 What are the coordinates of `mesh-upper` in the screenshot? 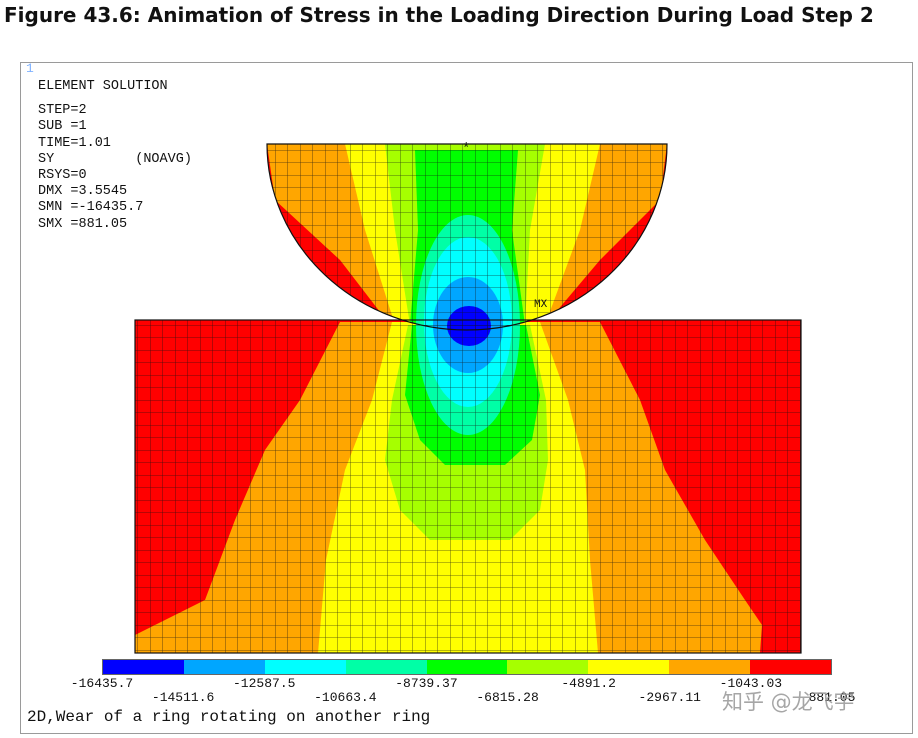 It's located at (467, 237).